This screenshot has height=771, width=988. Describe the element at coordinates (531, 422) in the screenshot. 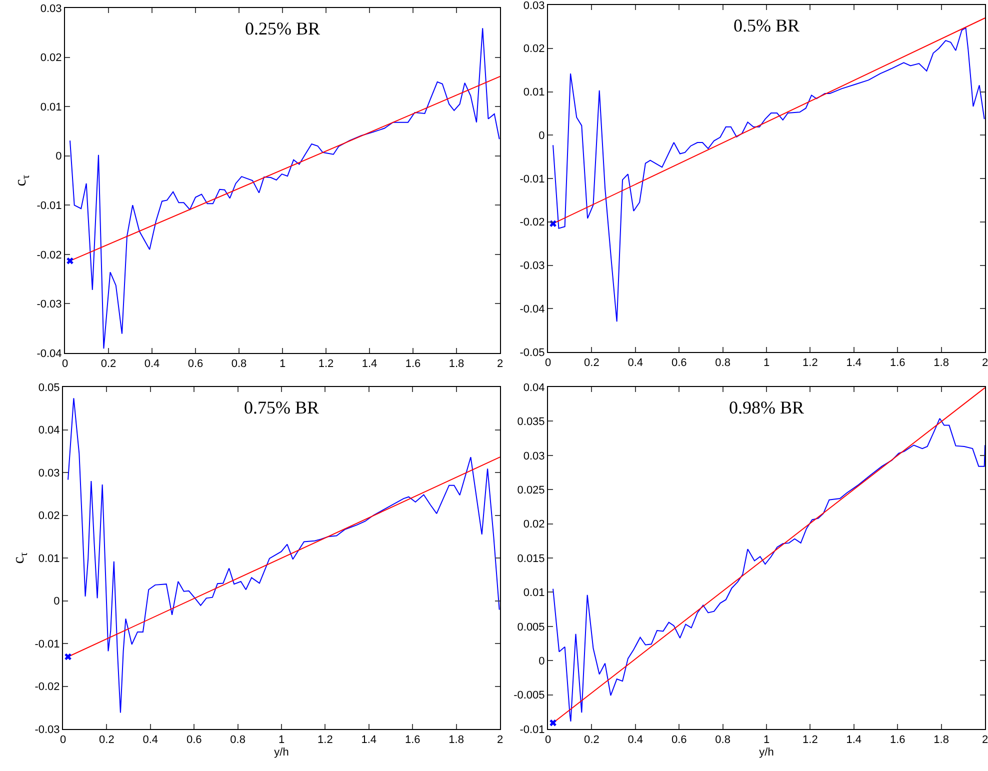

I see `y-tick-label: 0.035` at that location.